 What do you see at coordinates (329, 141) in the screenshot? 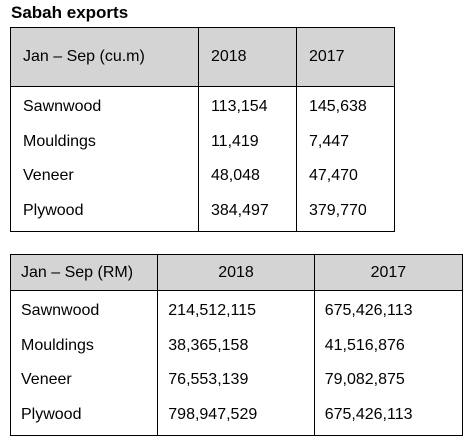
I see `value-2017: 7,447` at bounding box center [329, 141].